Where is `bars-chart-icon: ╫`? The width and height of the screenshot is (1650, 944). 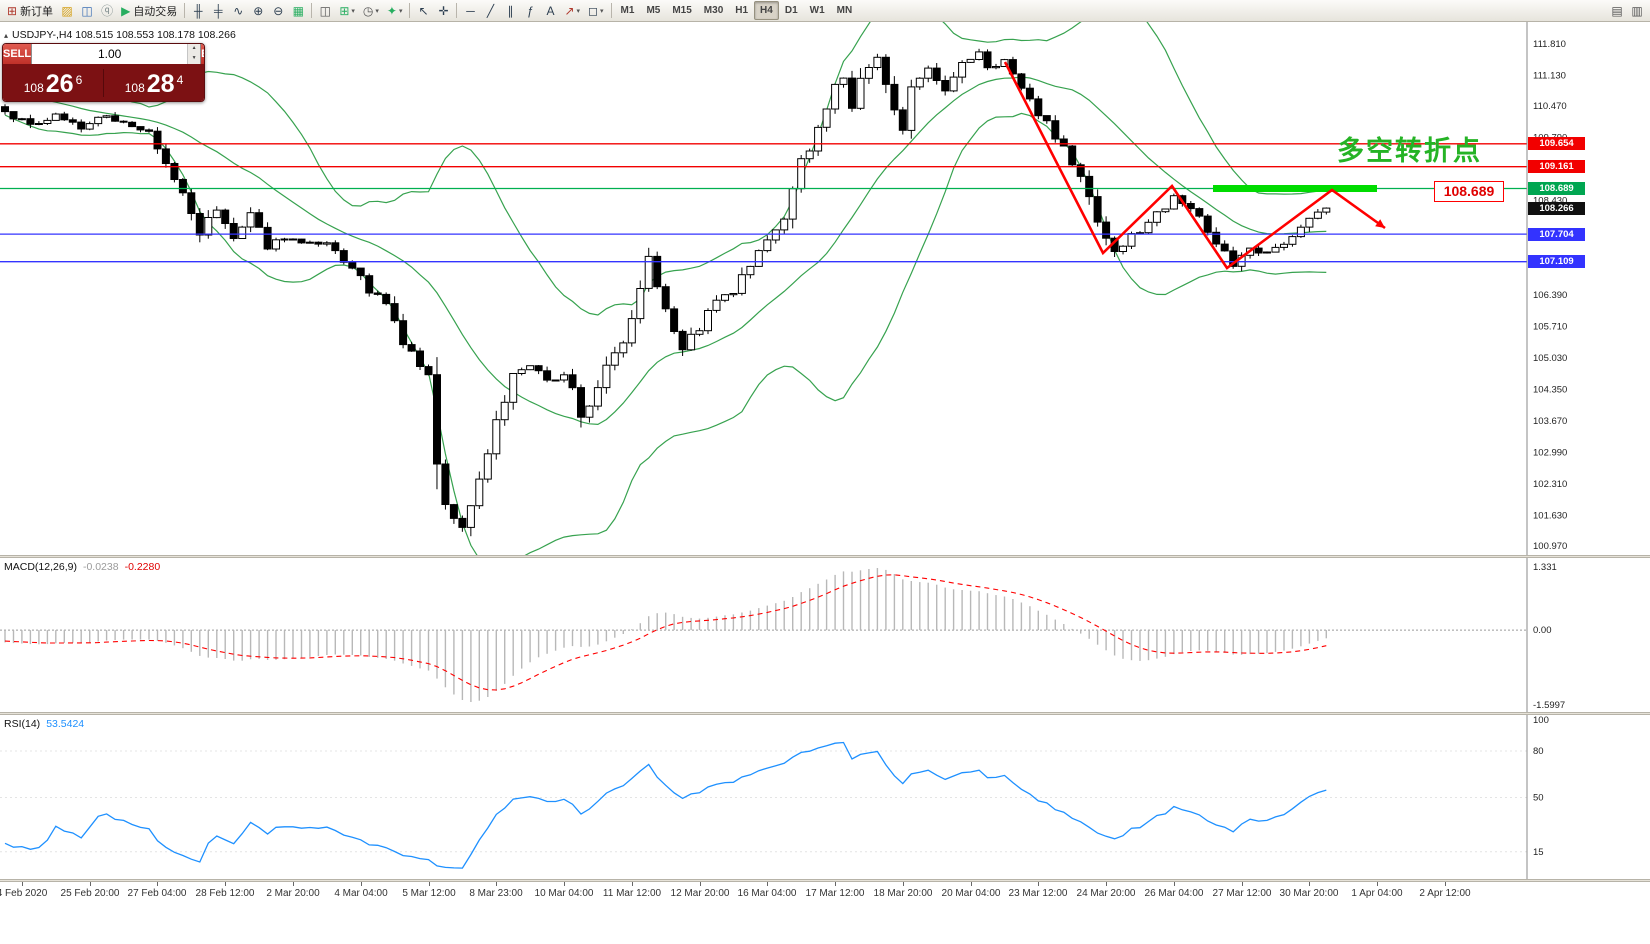 bars-chart-icon: ╫ is located at coordinates (198, 10).